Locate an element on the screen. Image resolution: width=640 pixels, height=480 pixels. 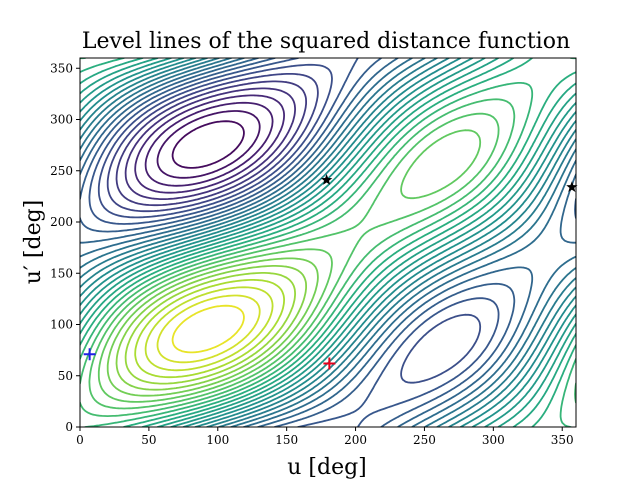
y-tick-label: 350 is located at coordinates (61, 68).